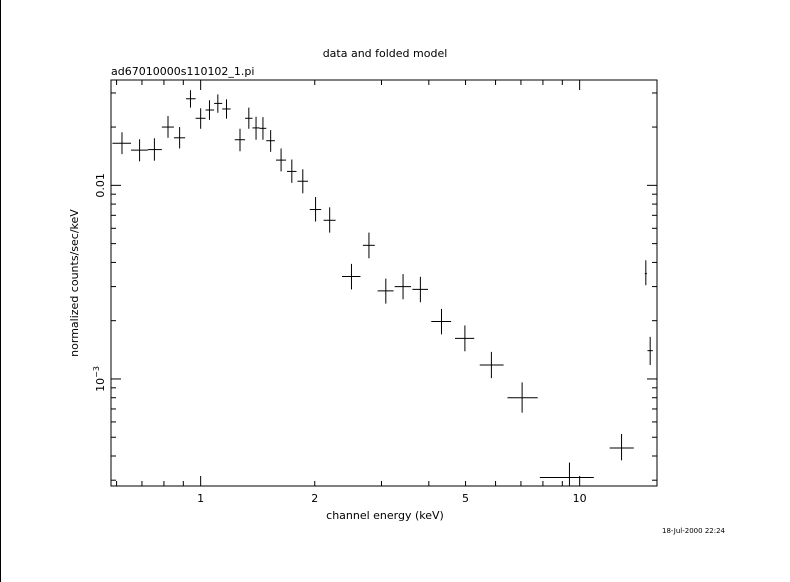  I want to click on x-tick-label: 2, so click(314, 498).